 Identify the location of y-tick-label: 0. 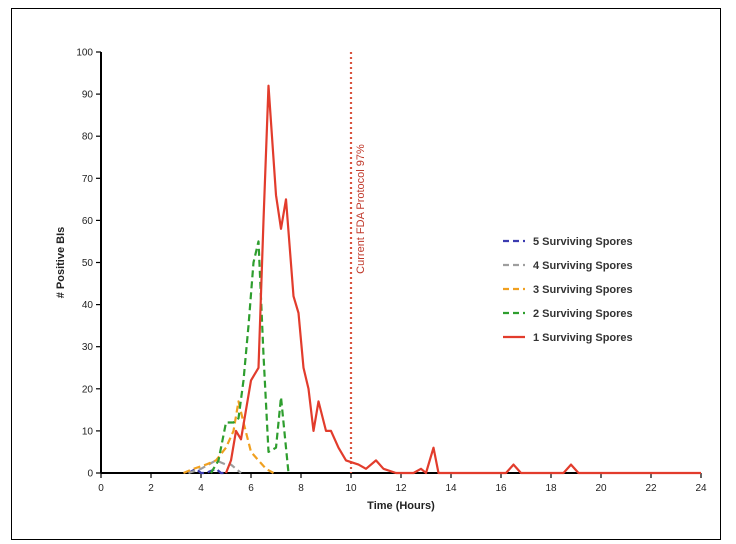
(90, 474).